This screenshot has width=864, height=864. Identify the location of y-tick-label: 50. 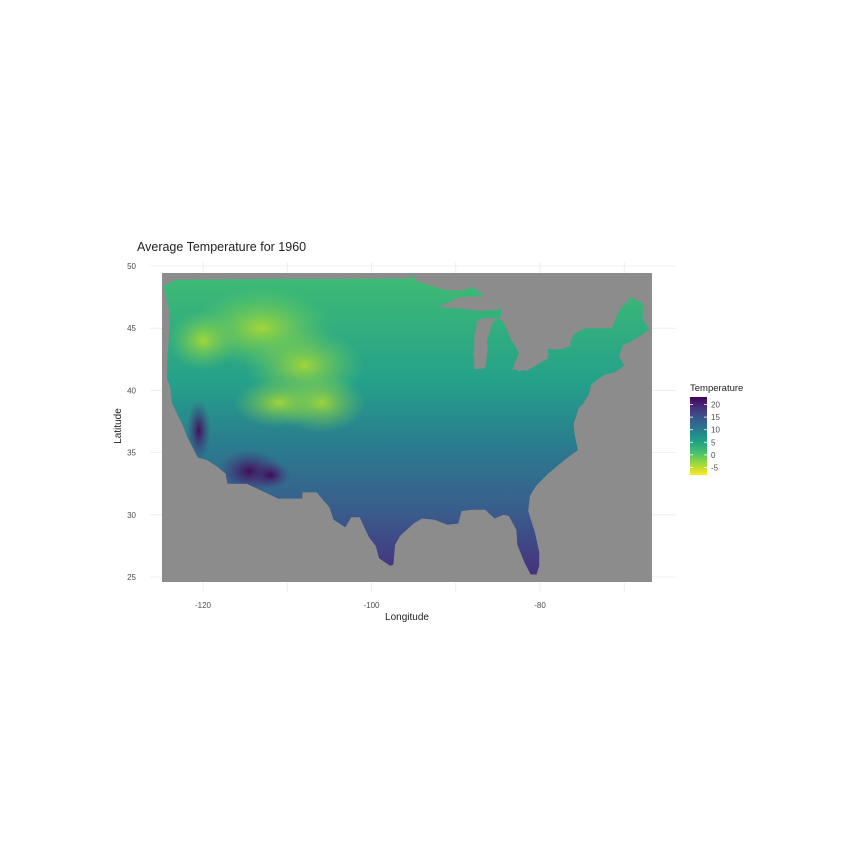
(131, 266).